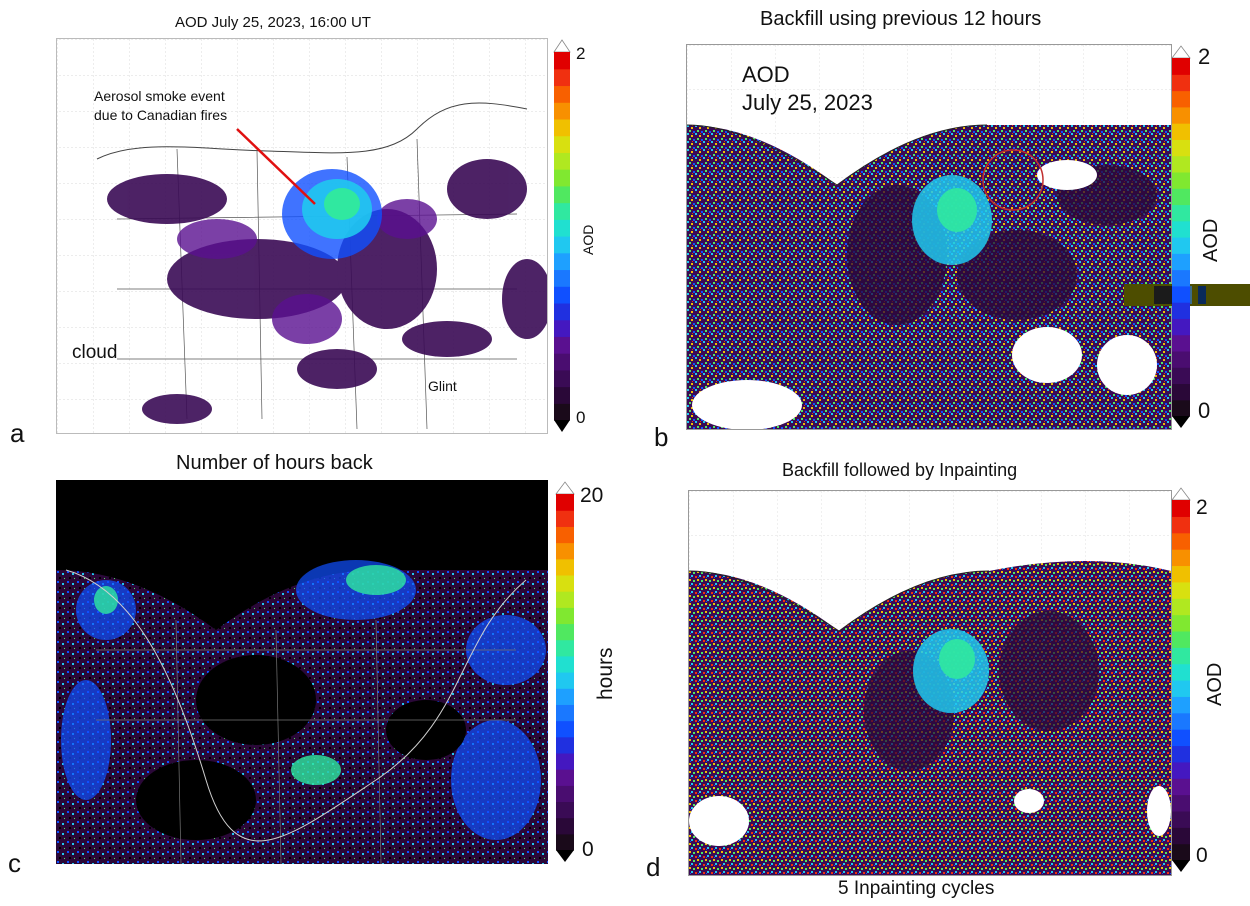 The height and width of the screenshot is (906, 1250). What do you see at coordinates (807, 102) in the screenshot?
I see `panel-b-inset-line2: July 25, 2023` at bounding box center [807, 102].